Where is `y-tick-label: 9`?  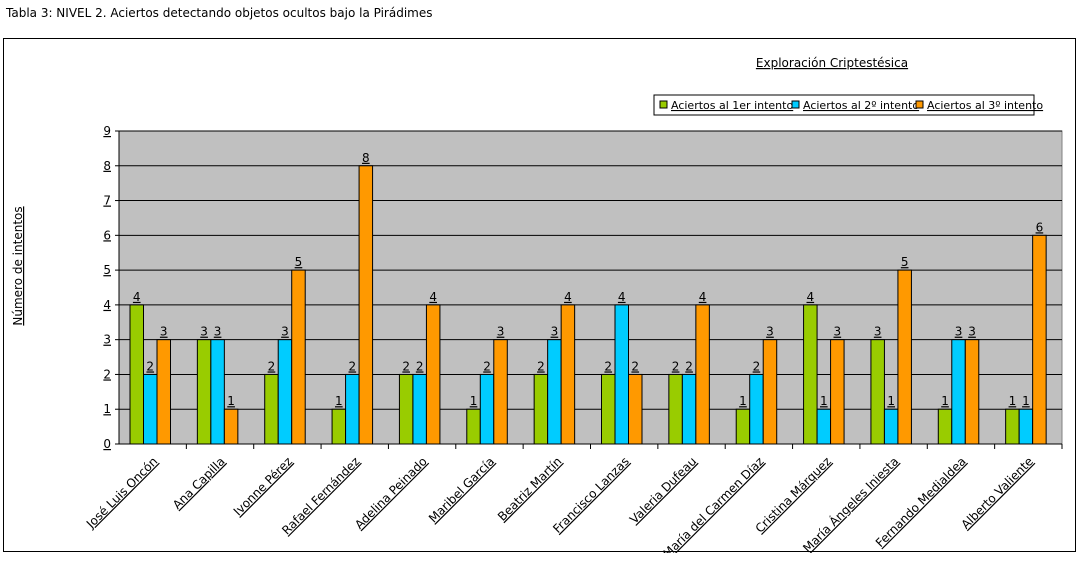
y-tick-label: 9 is located at coordinates (107, 131).